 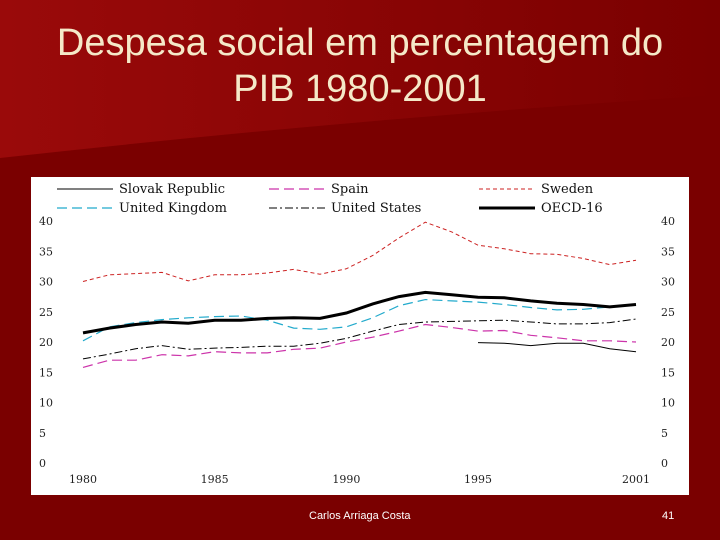 I want to click on y-tick-label-right: 20, so click(x=668, y=342).